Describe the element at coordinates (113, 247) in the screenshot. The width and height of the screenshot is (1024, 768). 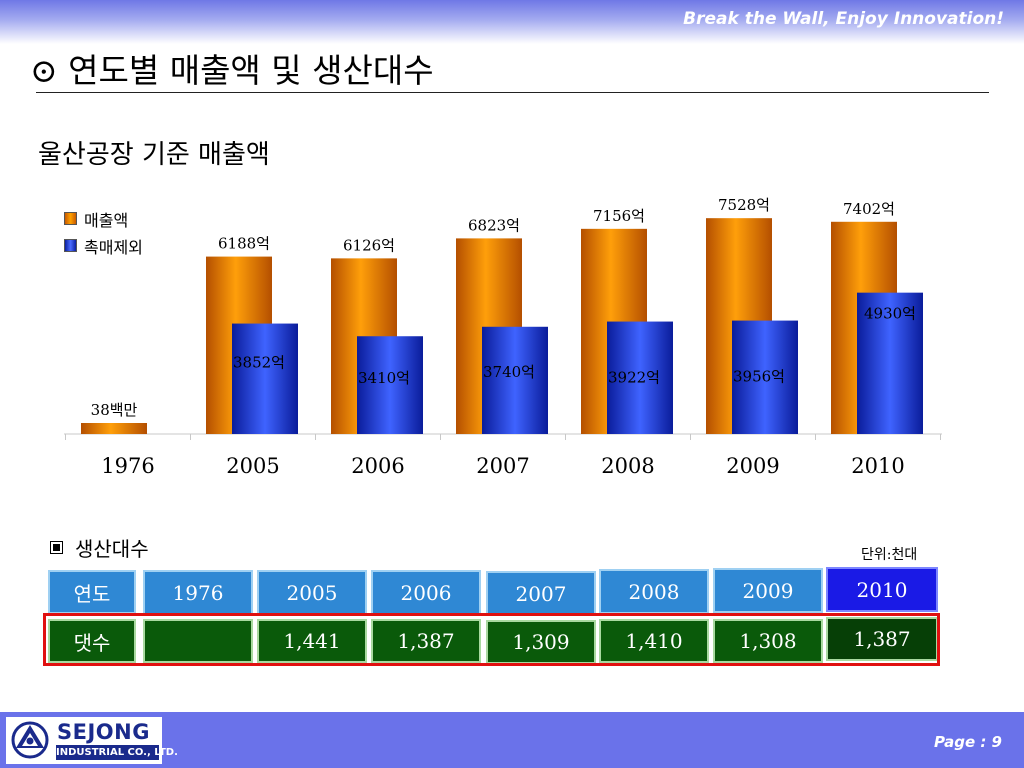
I see `legend-label-excluding: 촉매제외` at that location.